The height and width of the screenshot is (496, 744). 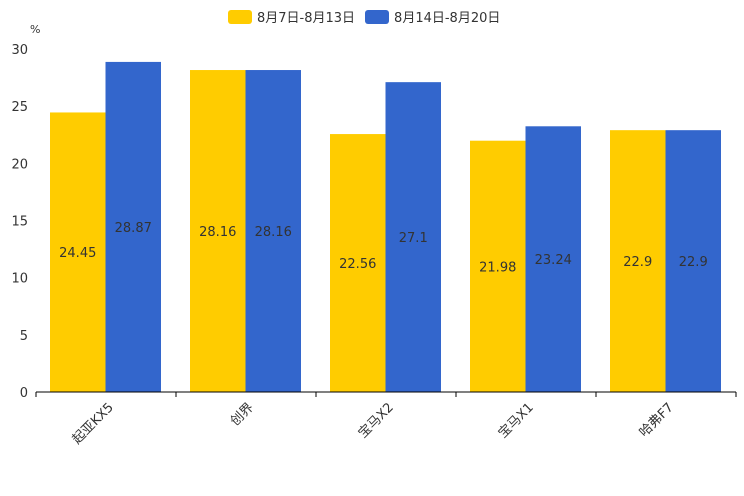 I want to click on legend-item-series-1: 8月7日-8月13日, so click(x=291, y=16).